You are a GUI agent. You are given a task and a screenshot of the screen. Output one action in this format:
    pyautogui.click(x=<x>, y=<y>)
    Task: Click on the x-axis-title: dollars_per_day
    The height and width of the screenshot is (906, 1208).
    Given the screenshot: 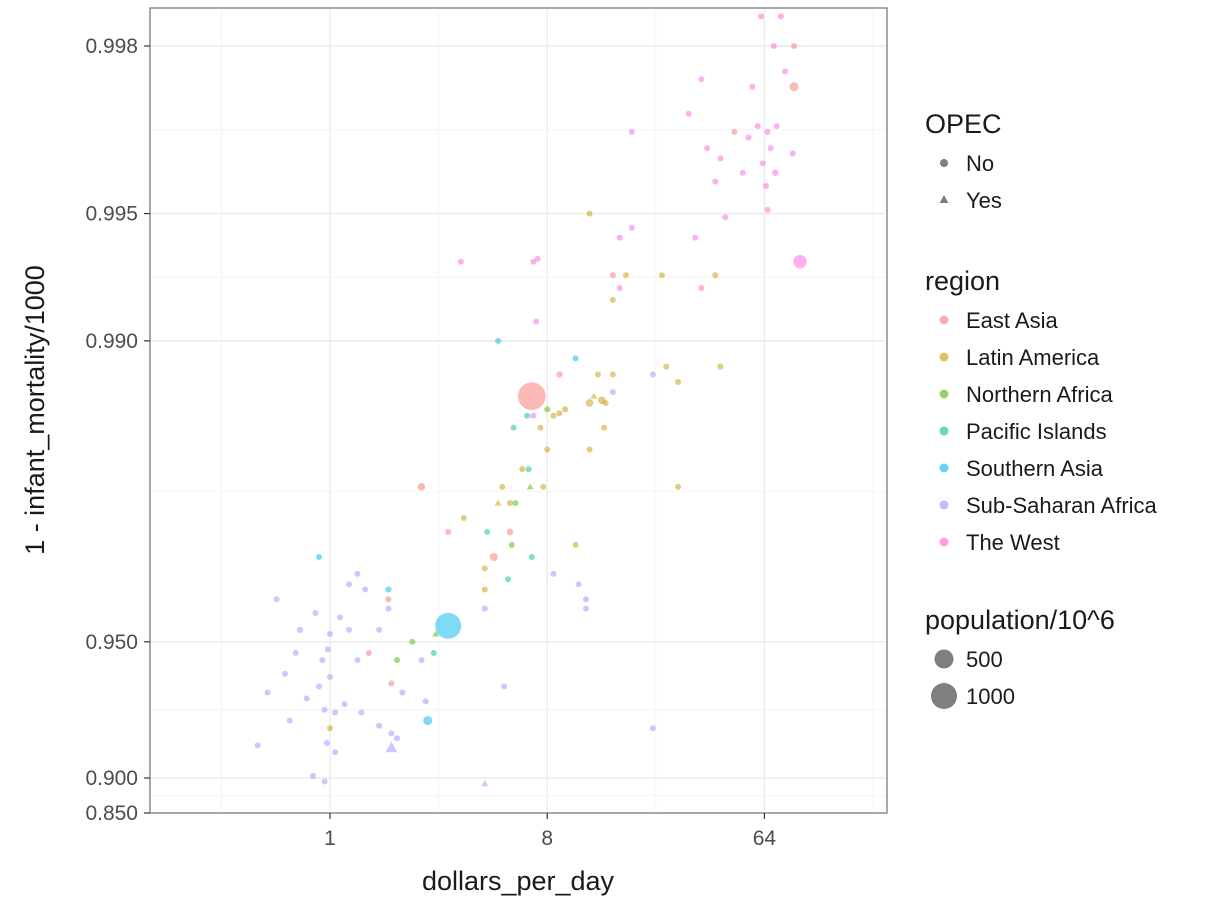 What is the action you would take?
    pyautogui.click(x=518, y=881)
    